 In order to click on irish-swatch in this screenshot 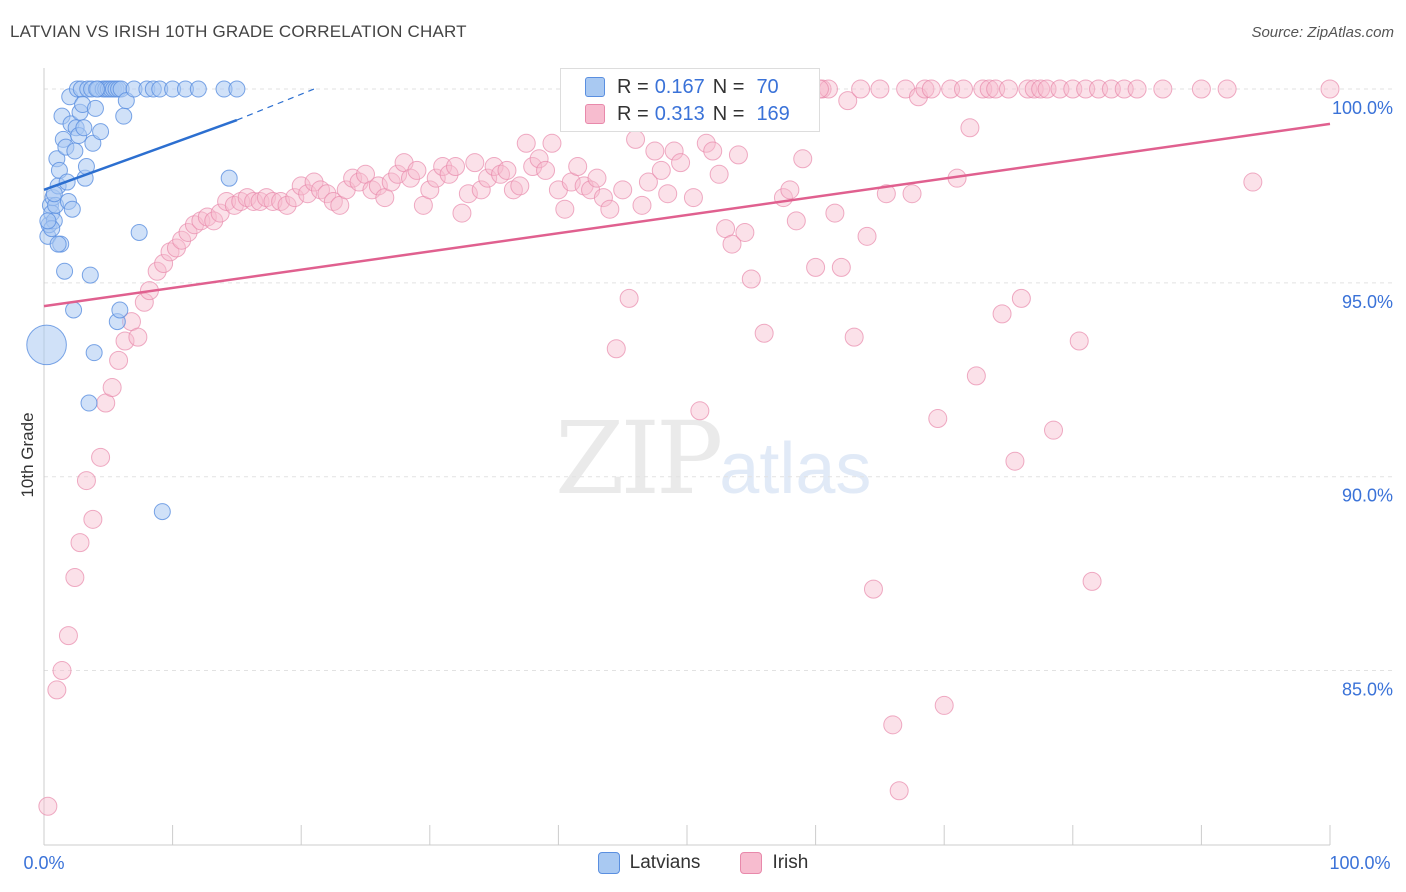, I will do `click(595, 114)`.